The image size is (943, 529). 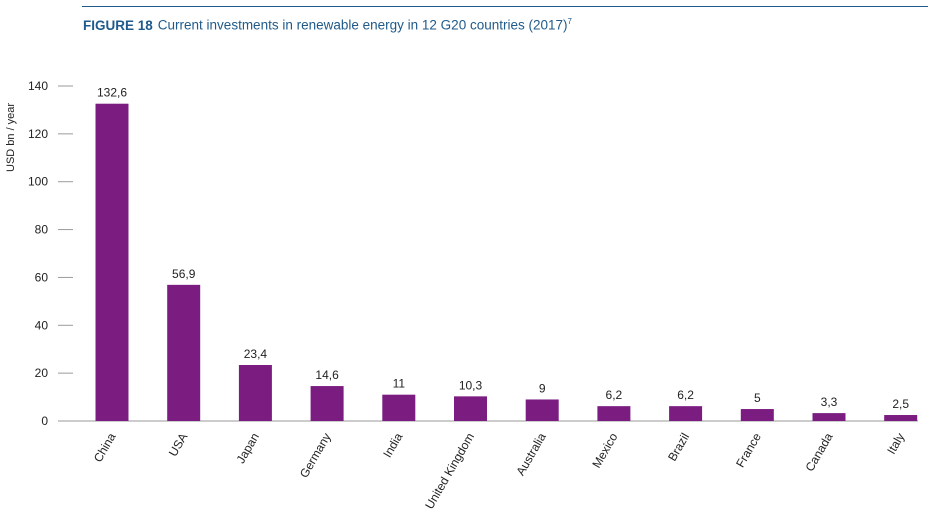 I want to click on x-tick-label: Italy, so click(x=895, y=444).